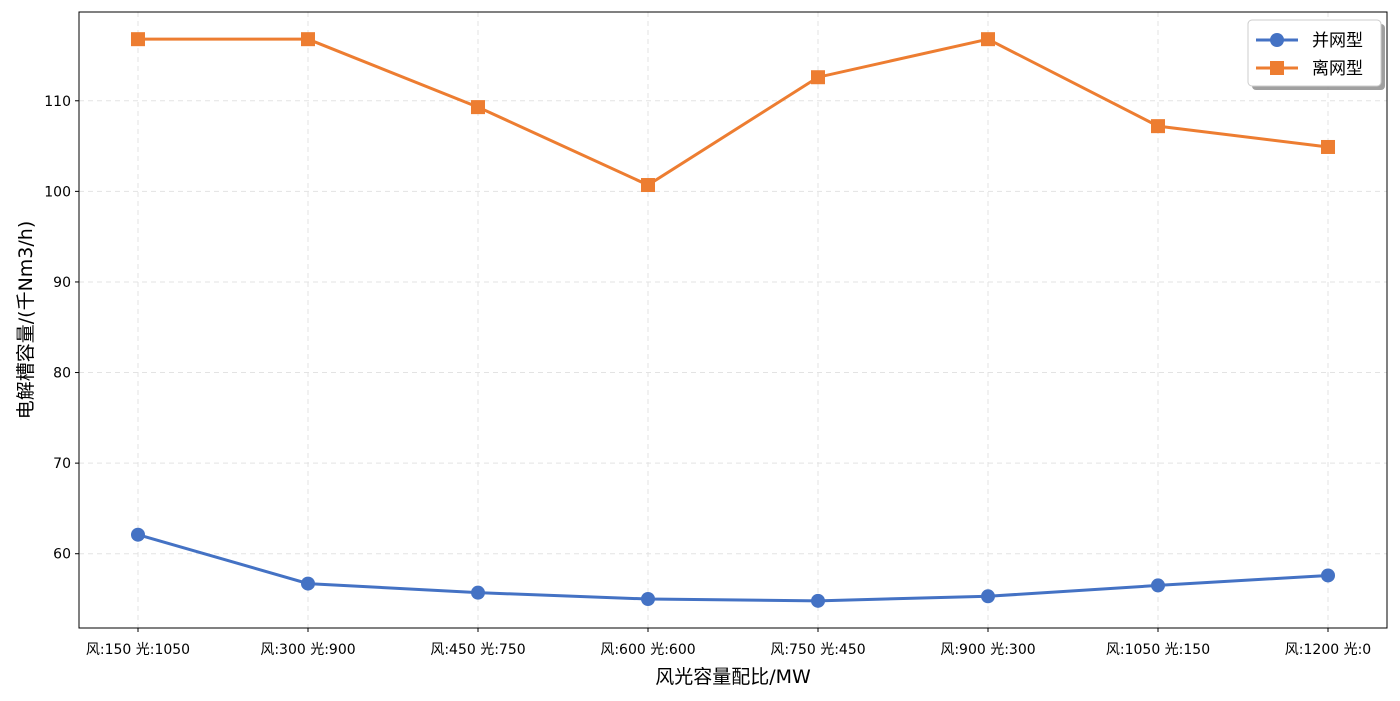  What do you see at coordinates (1337, 69) in the screenshot?
I see `legend-label: 离网型` at bounding box center [1337, 69].